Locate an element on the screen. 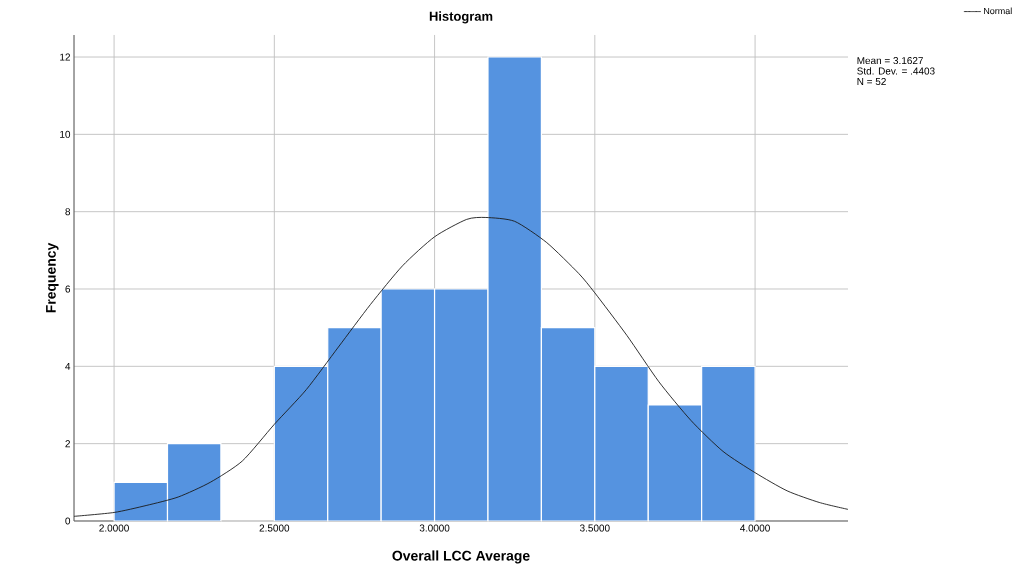 This screenshot has height=588, width=1021. x-tick-label: 3.0000 is located at coordinates (434, 528).